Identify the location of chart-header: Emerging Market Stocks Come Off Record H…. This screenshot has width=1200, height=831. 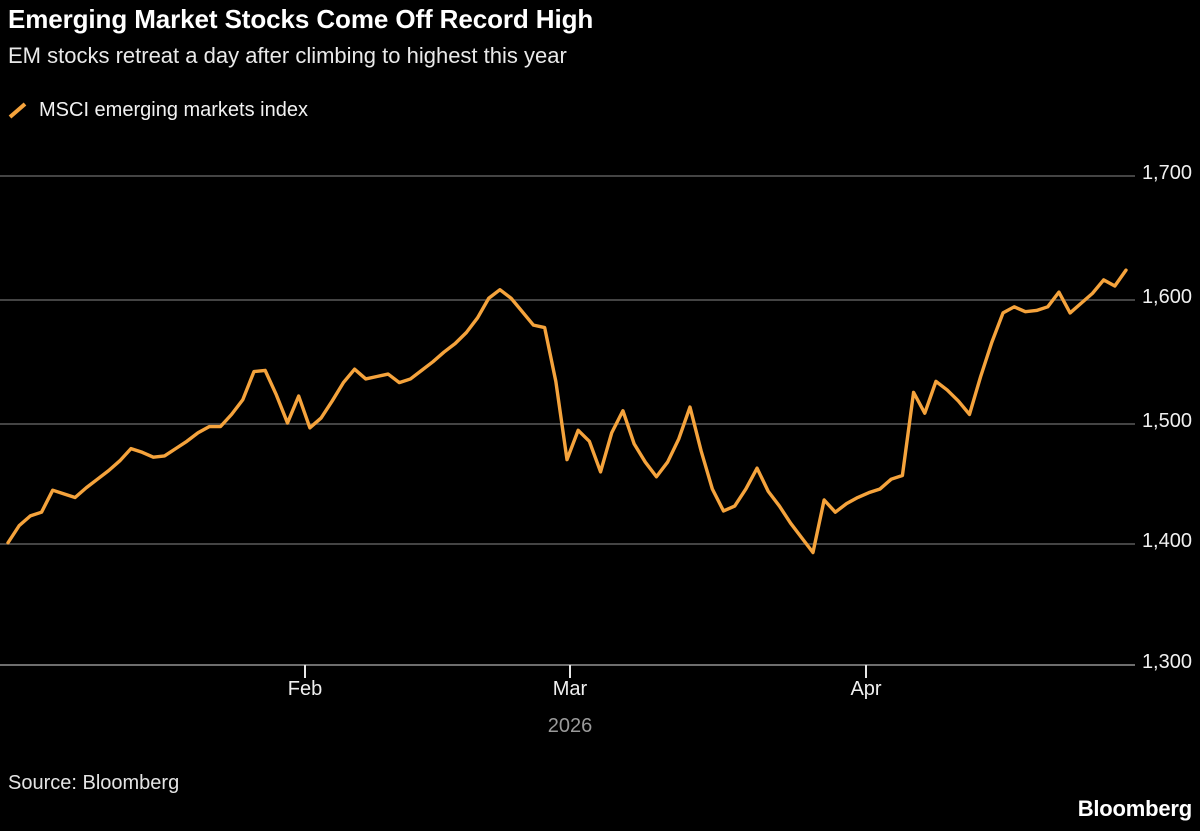
(600, 34).